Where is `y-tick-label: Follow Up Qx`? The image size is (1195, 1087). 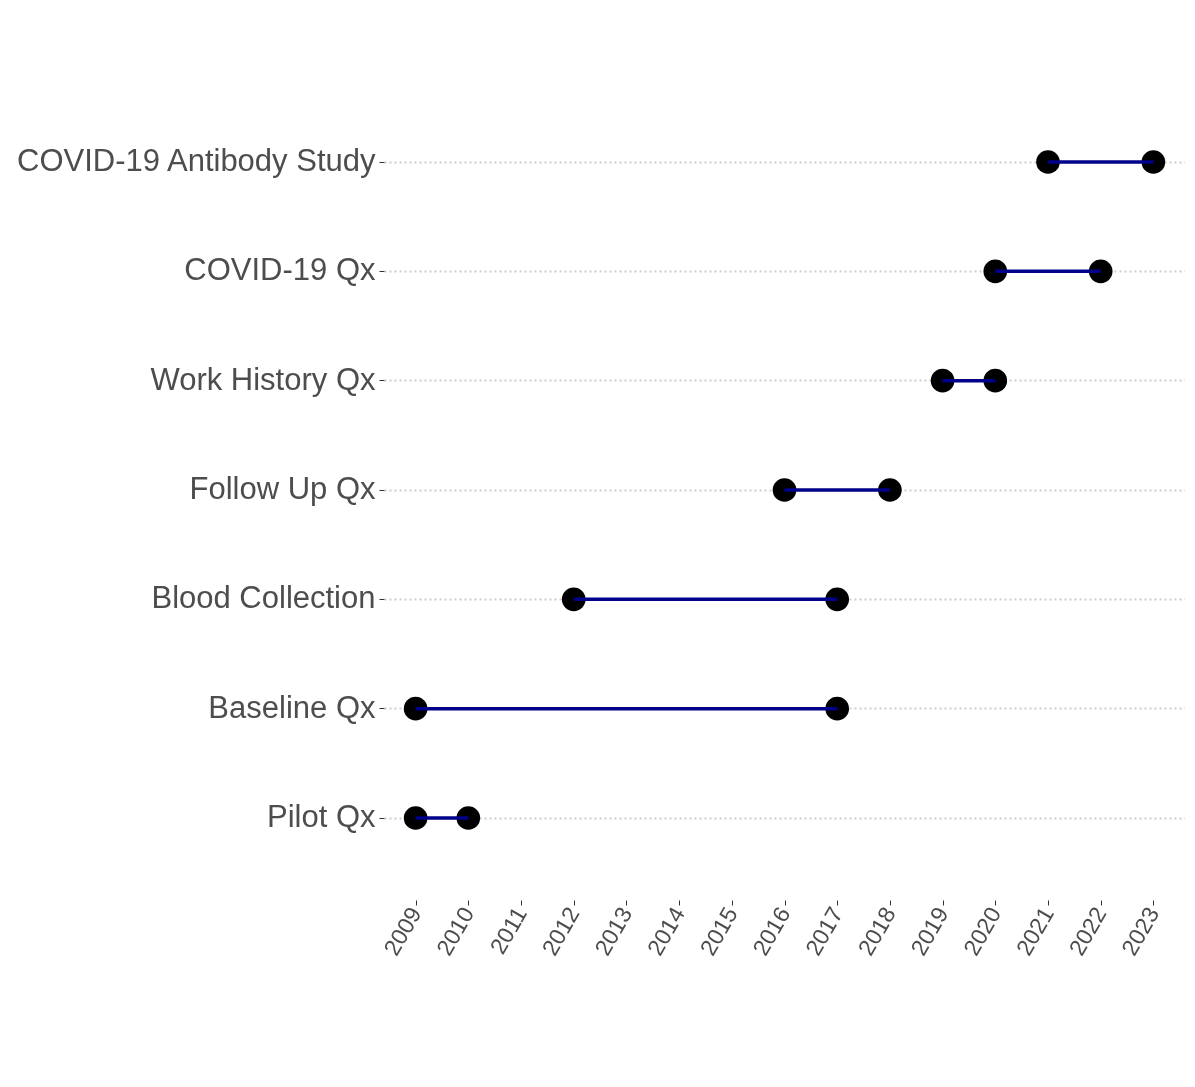
y-tick-label: Follow Up Qx is located at coordinates (282, 488).